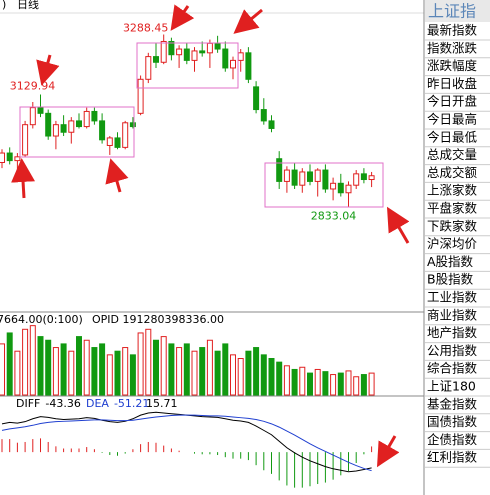 The height and width of the screenshot is (495, 490). I want to click on side-item: 今日开盘, so click(452, 101).